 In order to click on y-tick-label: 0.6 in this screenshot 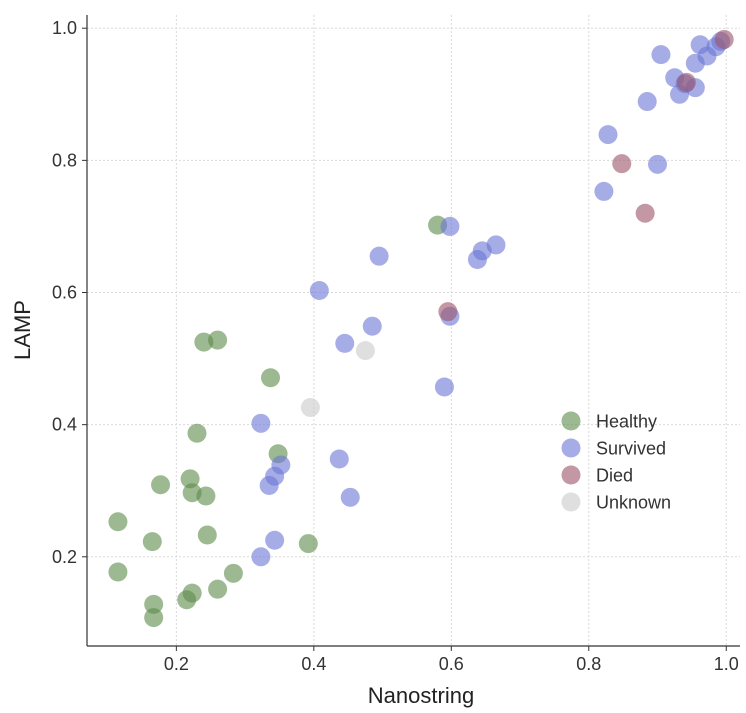, I will do `click(64, 293)`.